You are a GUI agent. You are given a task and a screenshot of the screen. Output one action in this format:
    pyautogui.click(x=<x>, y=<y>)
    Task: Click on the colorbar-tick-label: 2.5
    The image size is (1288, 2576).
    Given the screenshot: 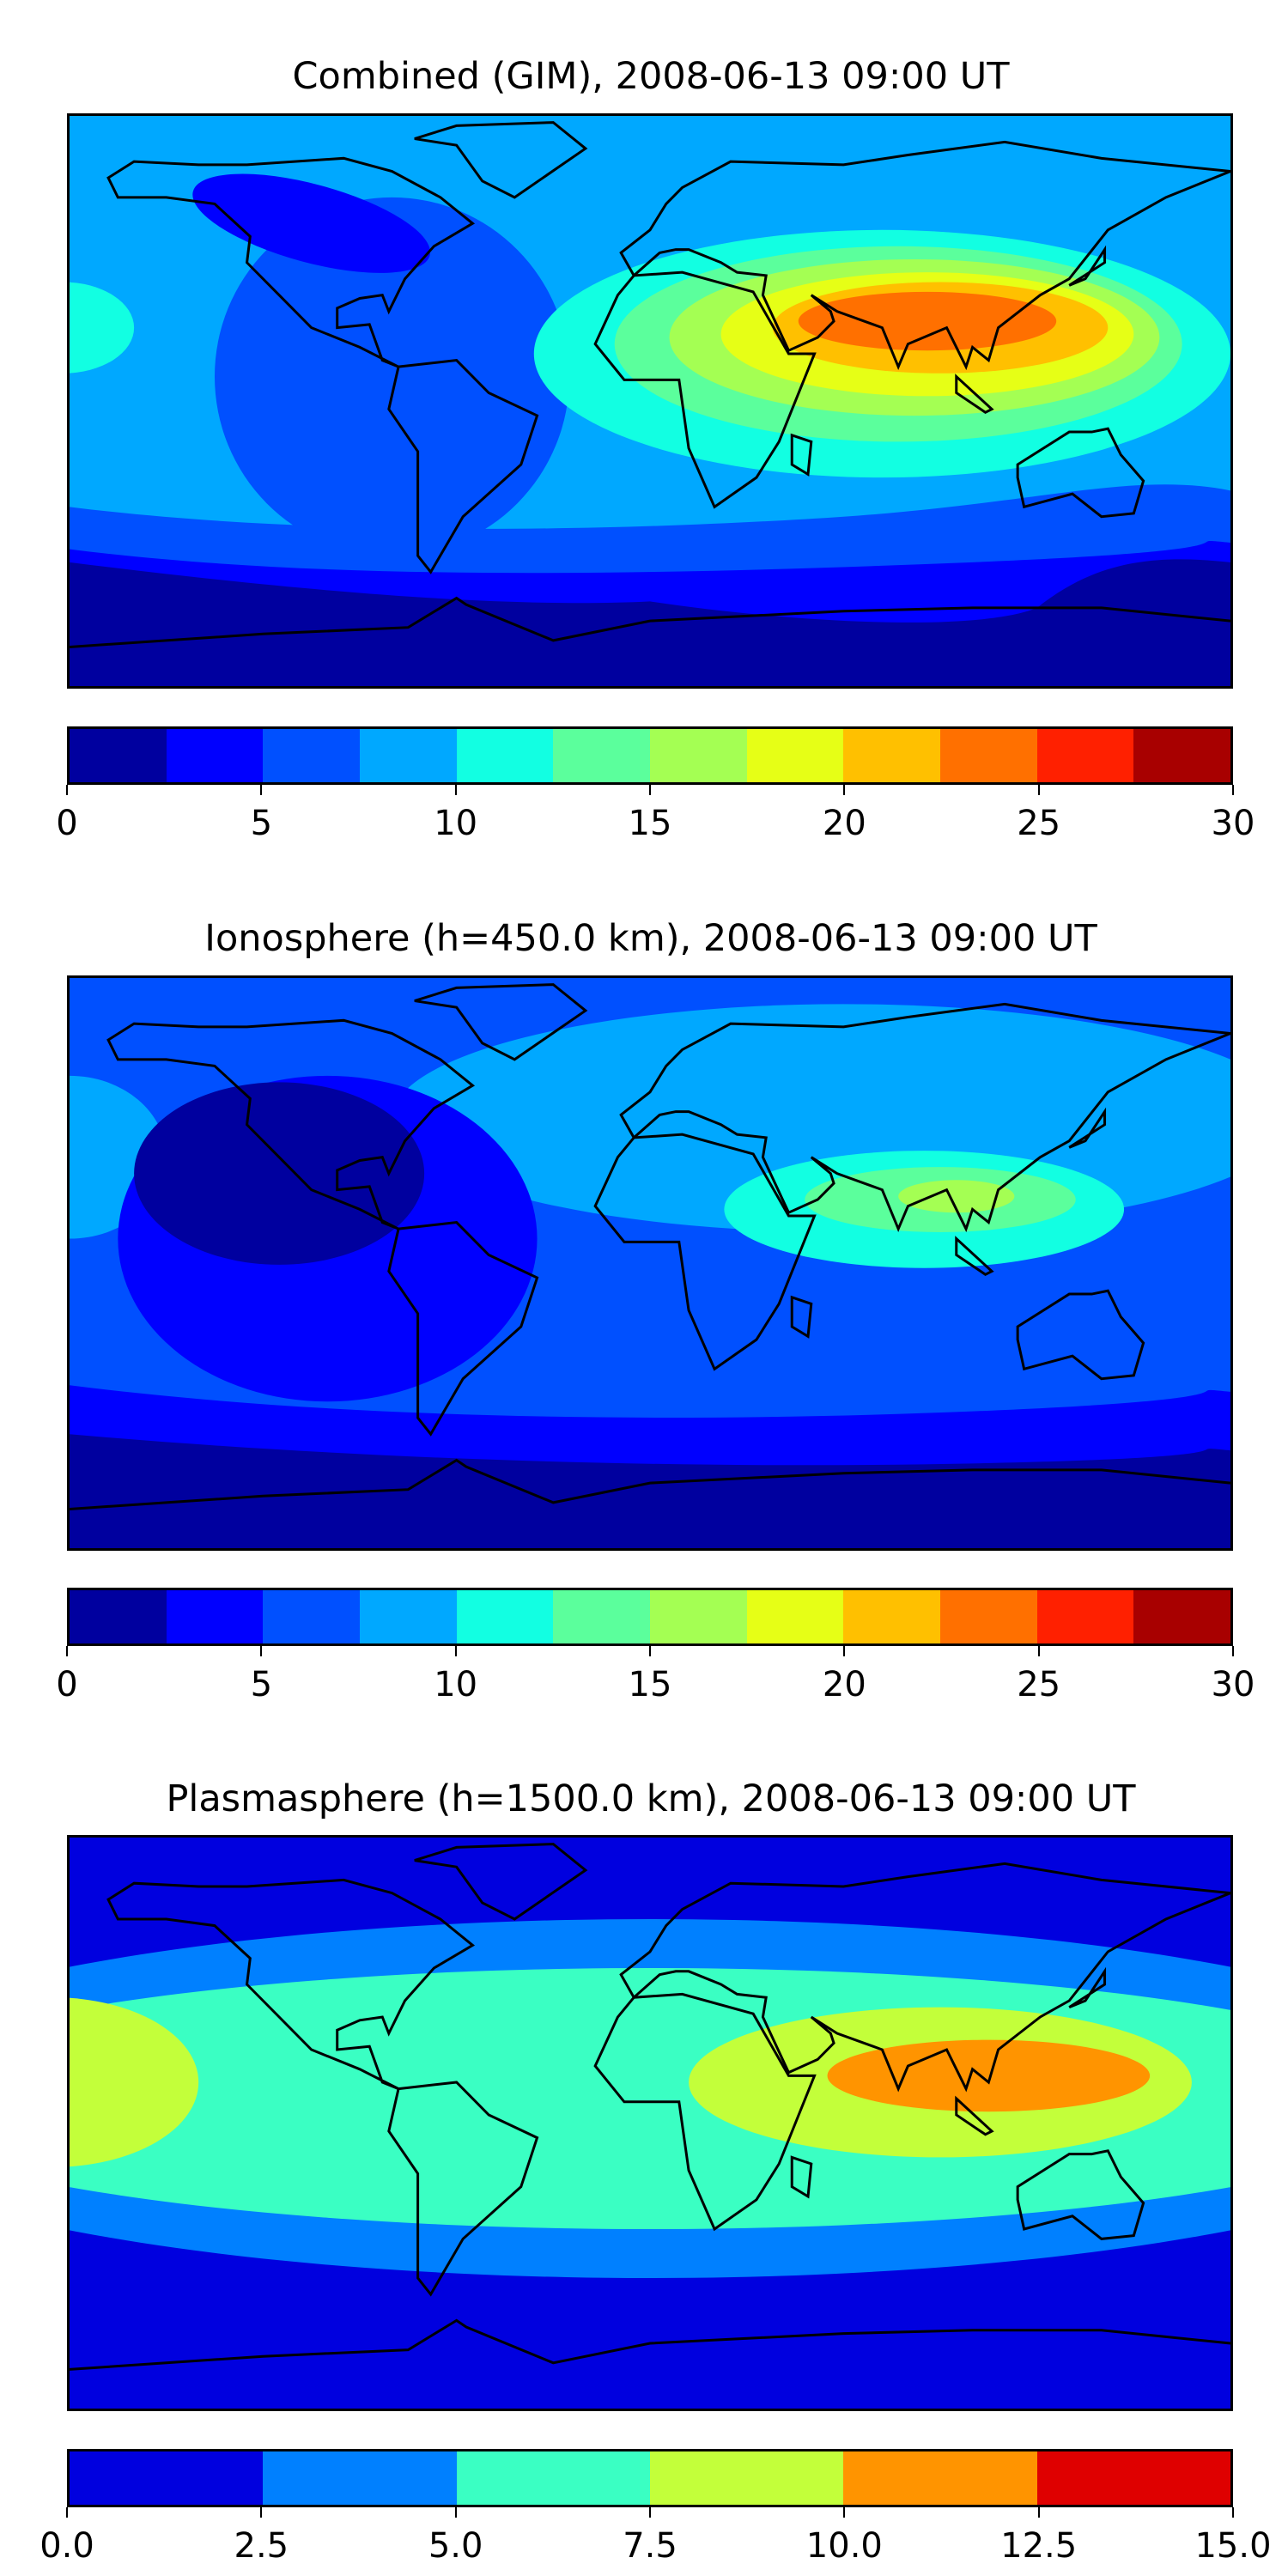 What is the action you would take?
    pyautogui.click(x=261, y=2546)
    